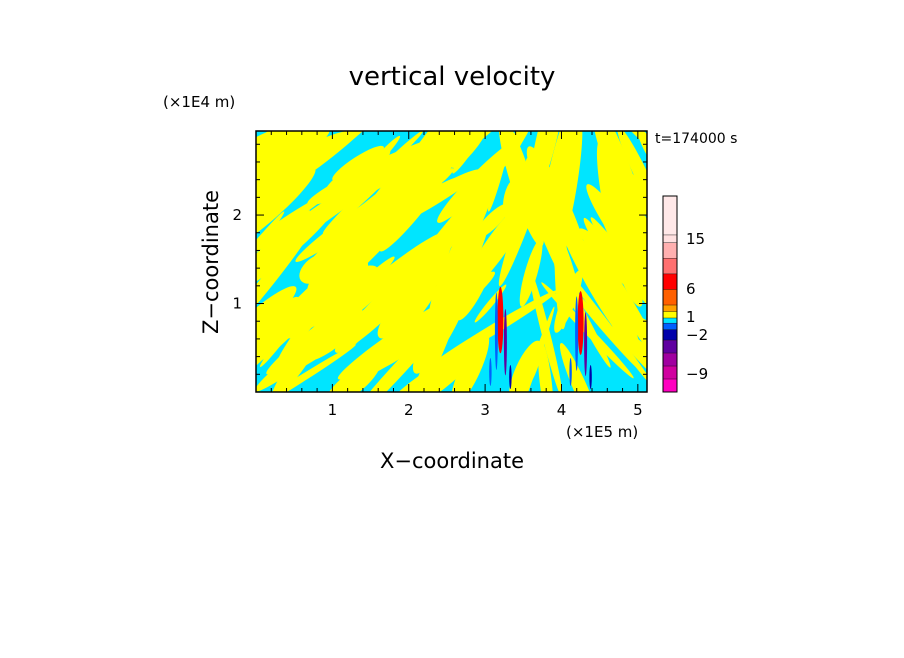 Image resolution: width=904 pixels, height=658 pixels. Describe the element at coordinates (333, 410) in the screenshot. I see `x-tick-label: 1` at that location.